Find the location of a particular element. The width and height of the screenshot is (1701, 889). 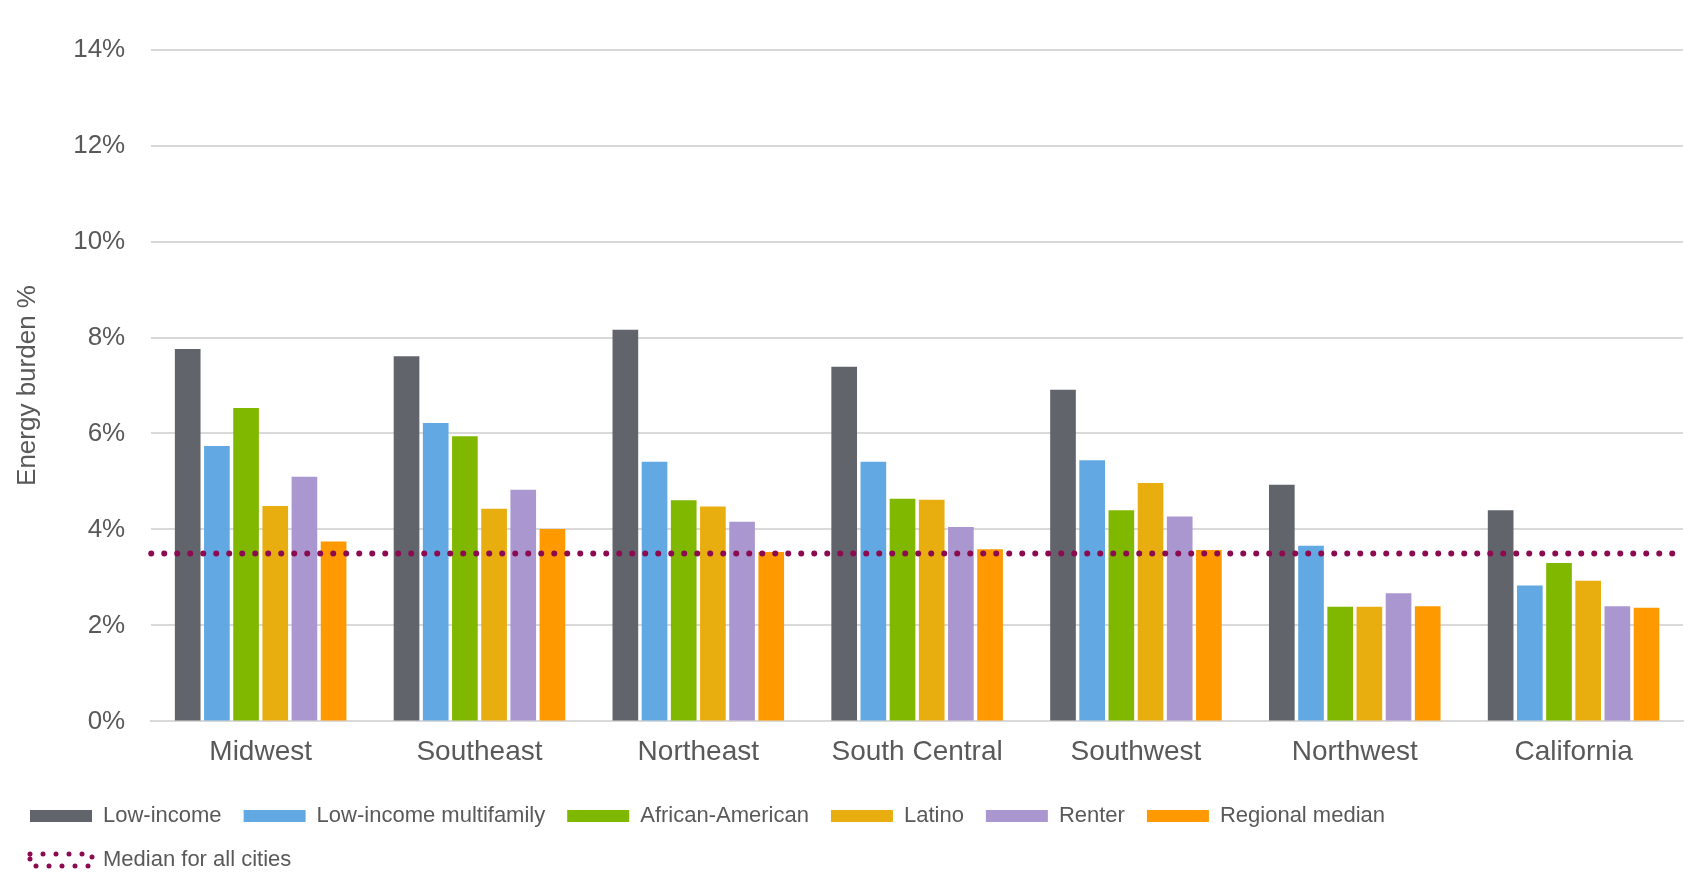

x-tick-label: Midwest is located at coordinates (261, 750).